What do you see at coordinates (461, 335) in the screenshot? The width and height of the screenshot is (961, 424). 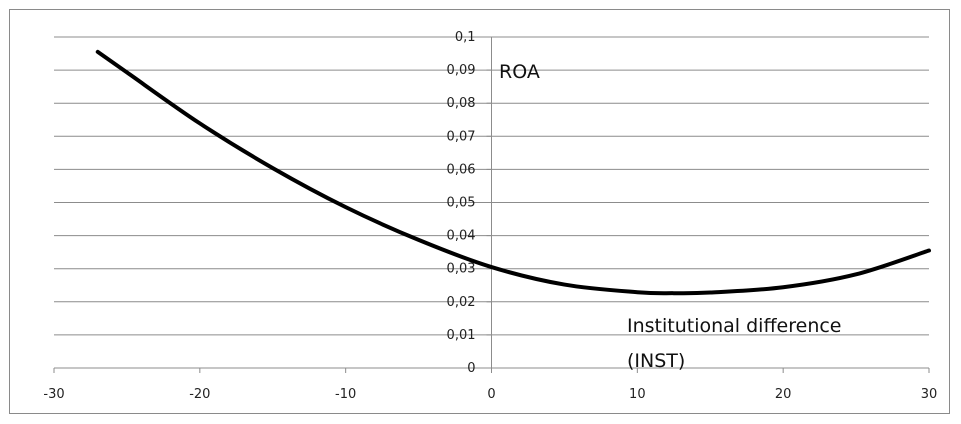 I see `y-tick-label: 0,01` at bounding box center [461, 335].